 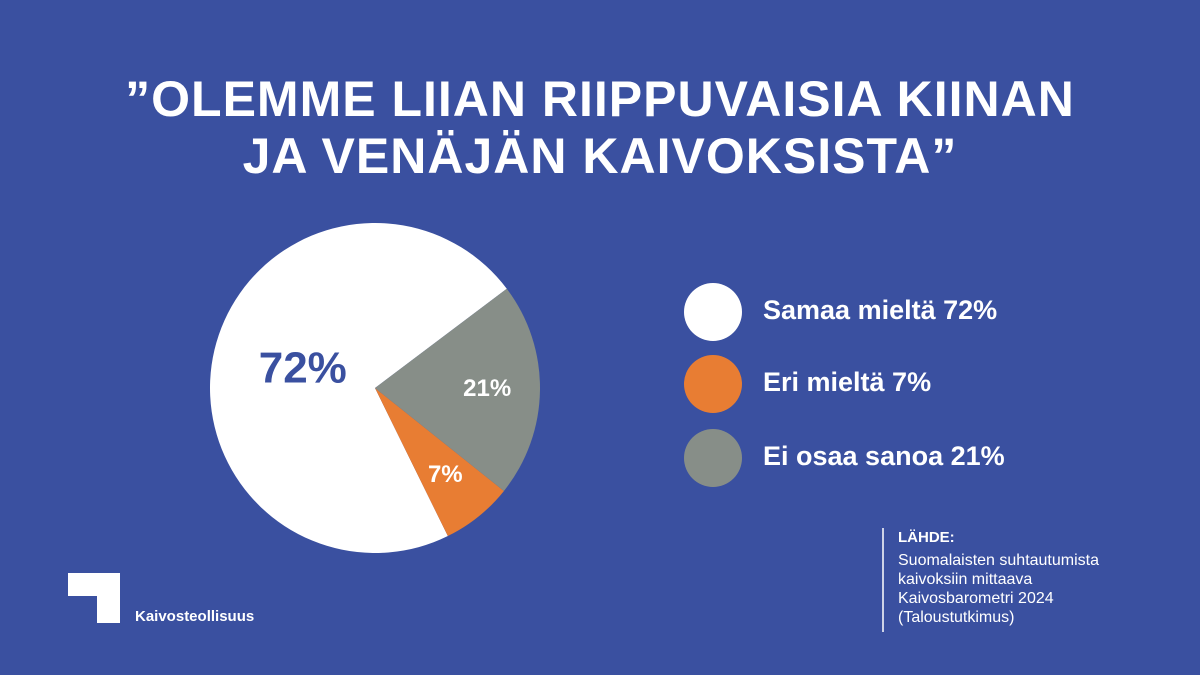 I want to click on source-line: (Taloustutkimus), so click(x=956, y=617).